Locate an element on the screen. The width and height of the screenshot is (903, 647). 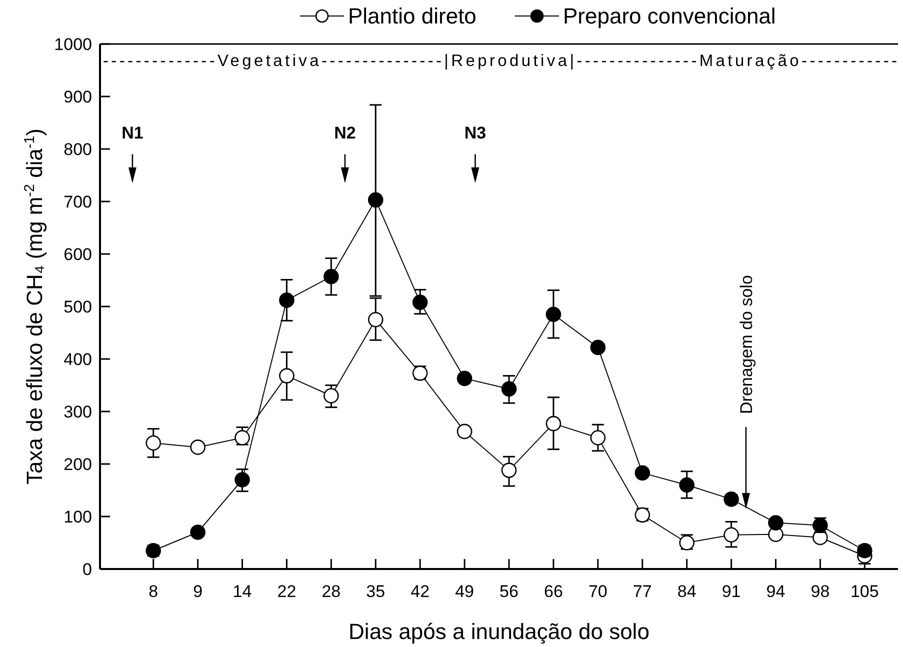
legend-label: Plantio direto is located at coordinates (412, 16).